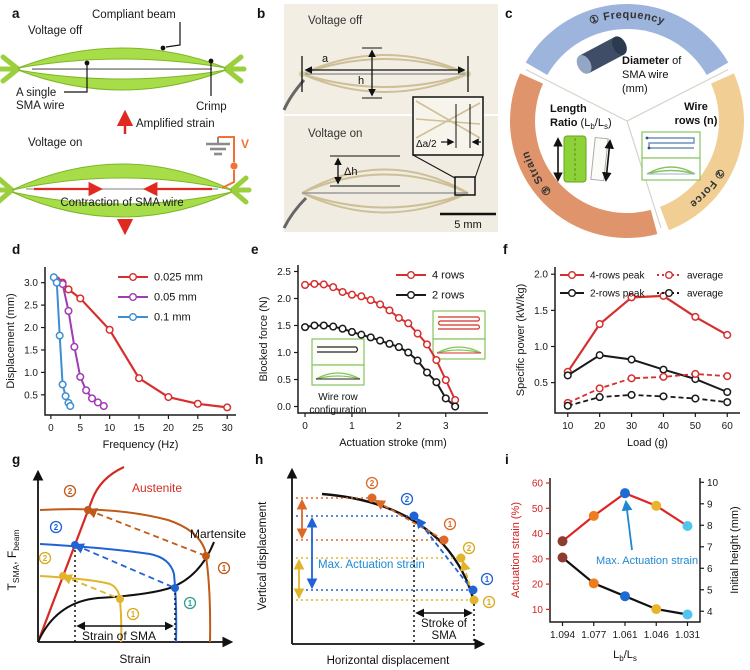 The width and height of the screenshot is (750, 670). Describe the element at coordinates (16, 249) in the screenshot. I see `panel-label-d: d` at that location.